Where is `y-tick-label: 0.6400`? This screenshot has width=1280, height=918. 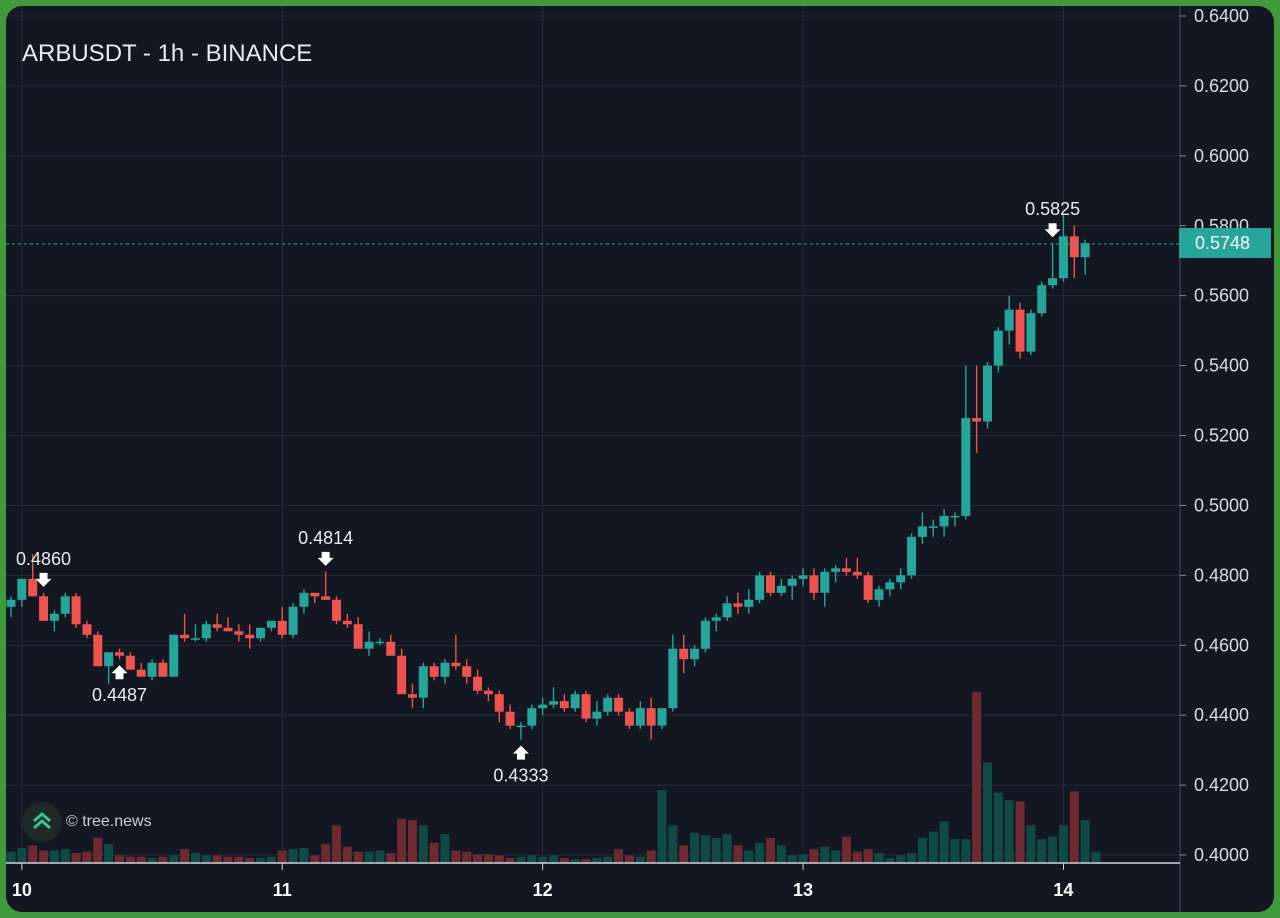 y-tick-label: 0.6400 is located at coordinates (1221, 16).